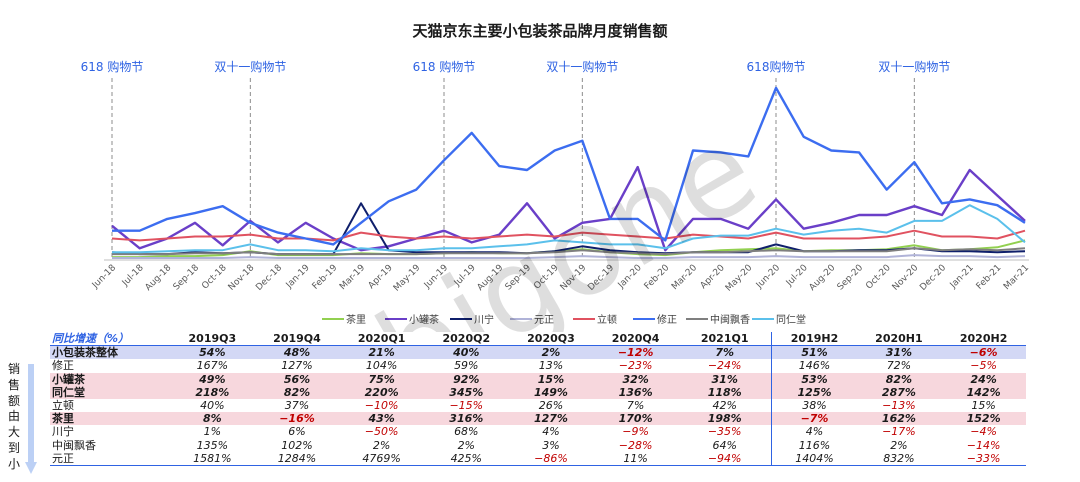  Describe the element at coordinates (899, 366) in the screenshot. I see `table-cell: 72%` at that location.